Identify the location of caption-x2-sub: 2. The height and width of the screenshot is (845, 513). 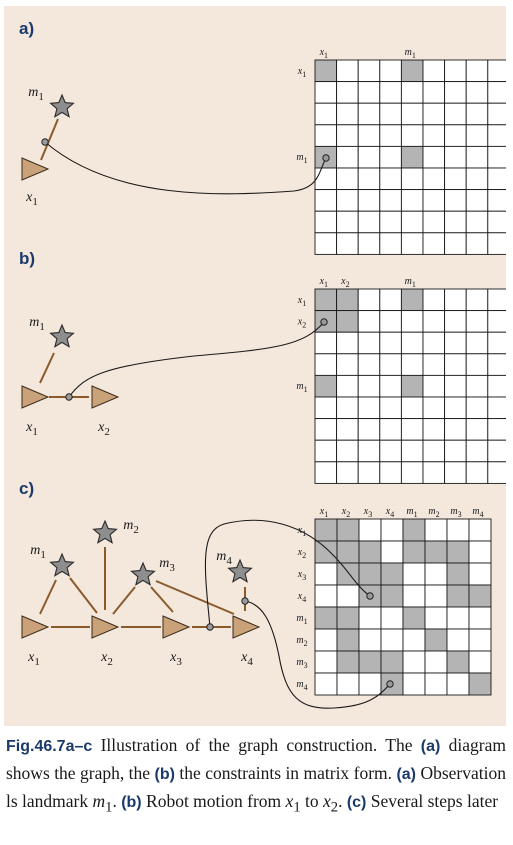
(334, 807).